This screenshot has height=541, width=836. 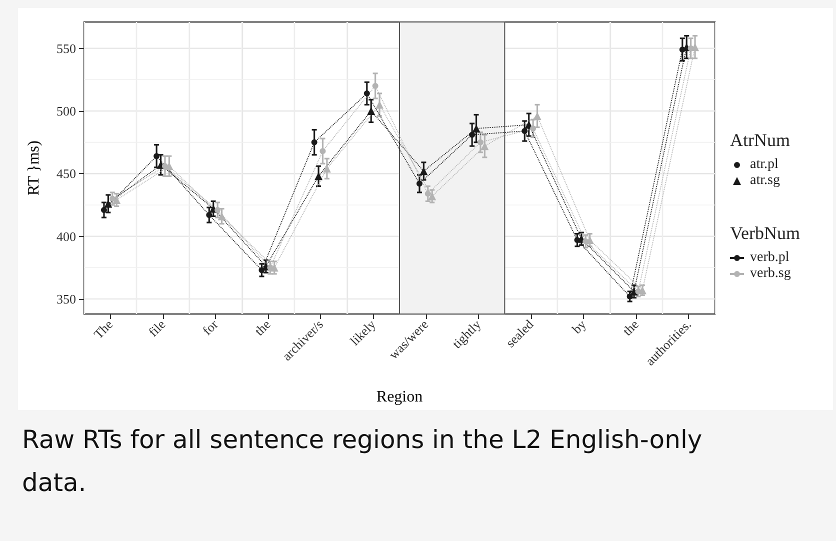 What do you see at coordinates (66, 110) in the screenshot?
I see `y-tick-label: 500` at bounding box center [66, 110].